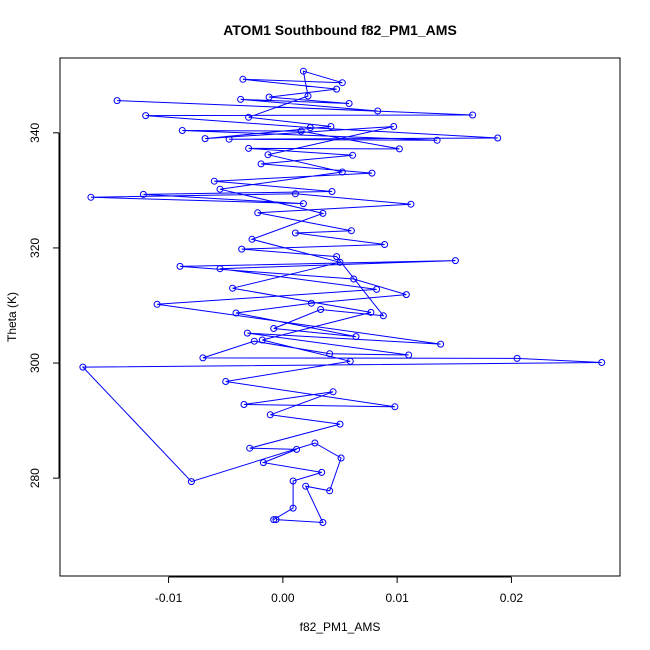  Describe the element at coordinates (169, 598) in the screenshot. I see `x-tick-label: -0.01` at that location.